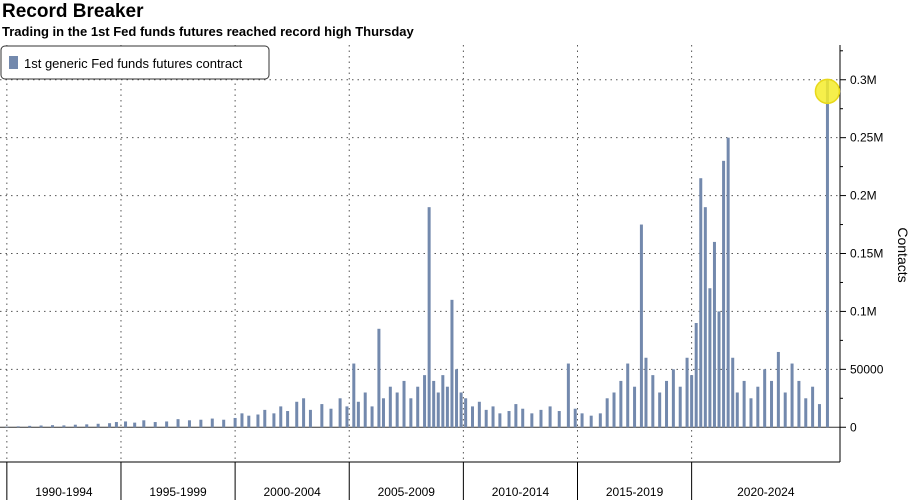 This screenshot has height=500, width=912. What do you see at coordinates (863, 311) in the screenshot?
I see `y-tick-label: 0.1M` at bounding box center [863, 311].